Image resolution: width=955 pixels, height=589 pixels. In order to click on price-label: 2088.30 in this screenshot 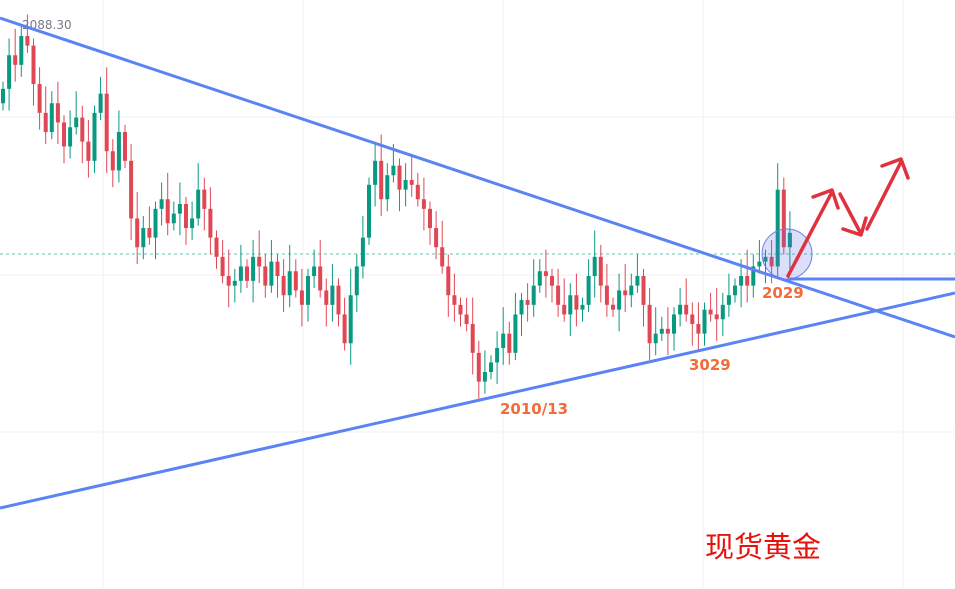, I will do `click(47, 25)`.